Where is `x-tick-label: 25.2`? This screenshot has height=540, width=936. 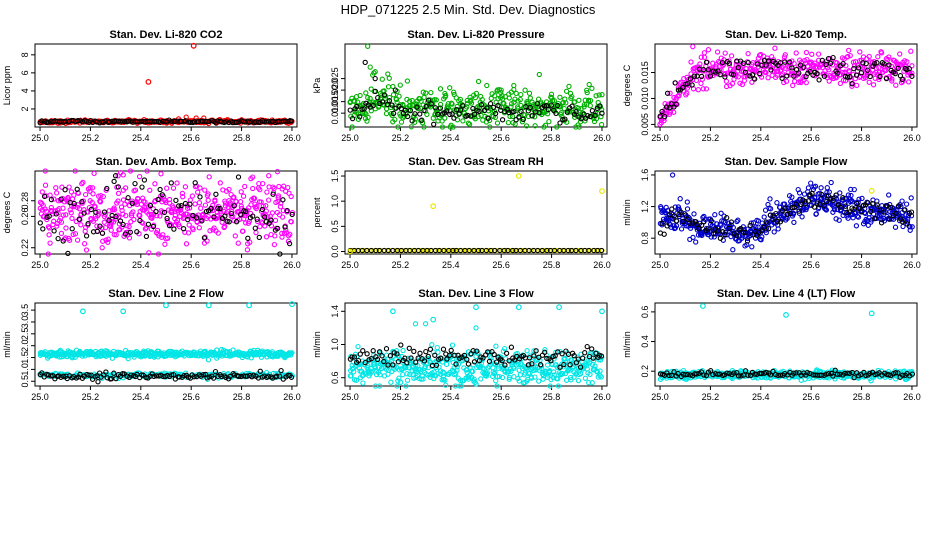
x-tick-label: 25.2 is located at coordinates (401, 138).